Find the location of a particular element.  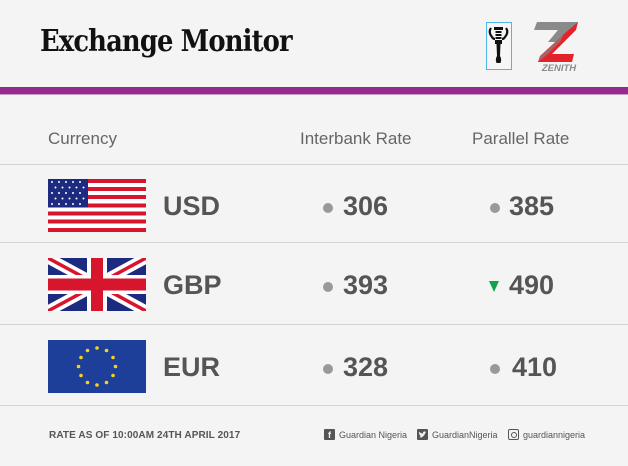

zenith-logo: ZENITH is located at coordinates (558, 47).